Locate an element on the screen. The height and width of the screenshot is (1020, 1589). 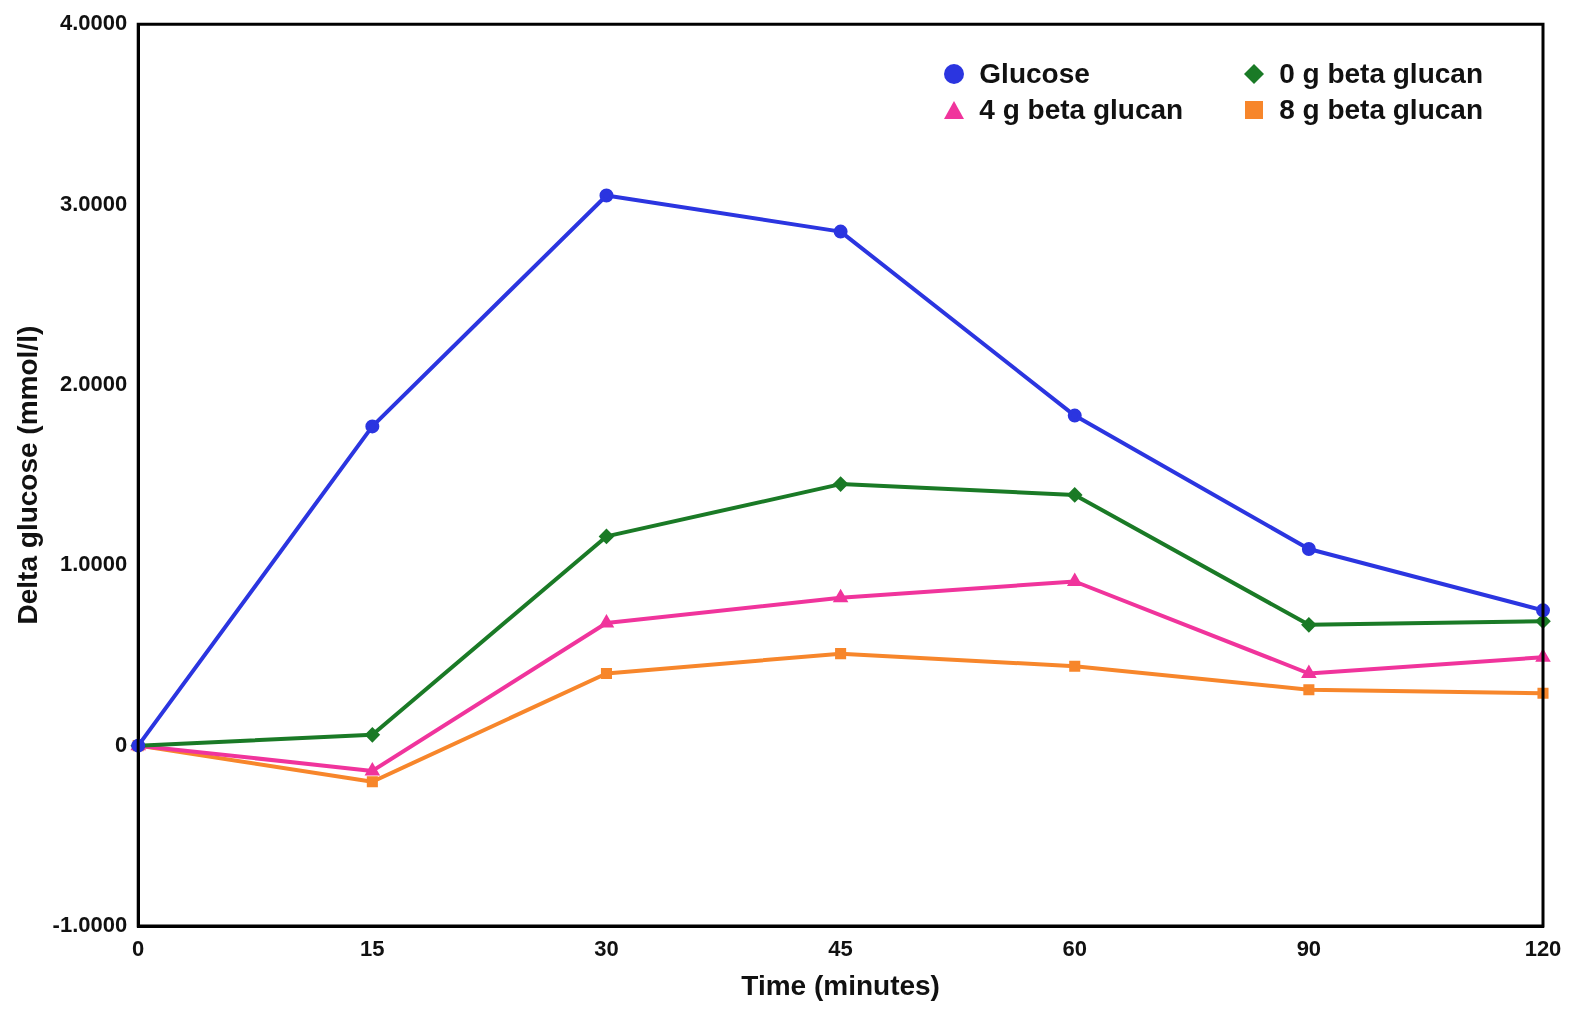
x-tick-label: 90 is located at coordinates (1309, 949).